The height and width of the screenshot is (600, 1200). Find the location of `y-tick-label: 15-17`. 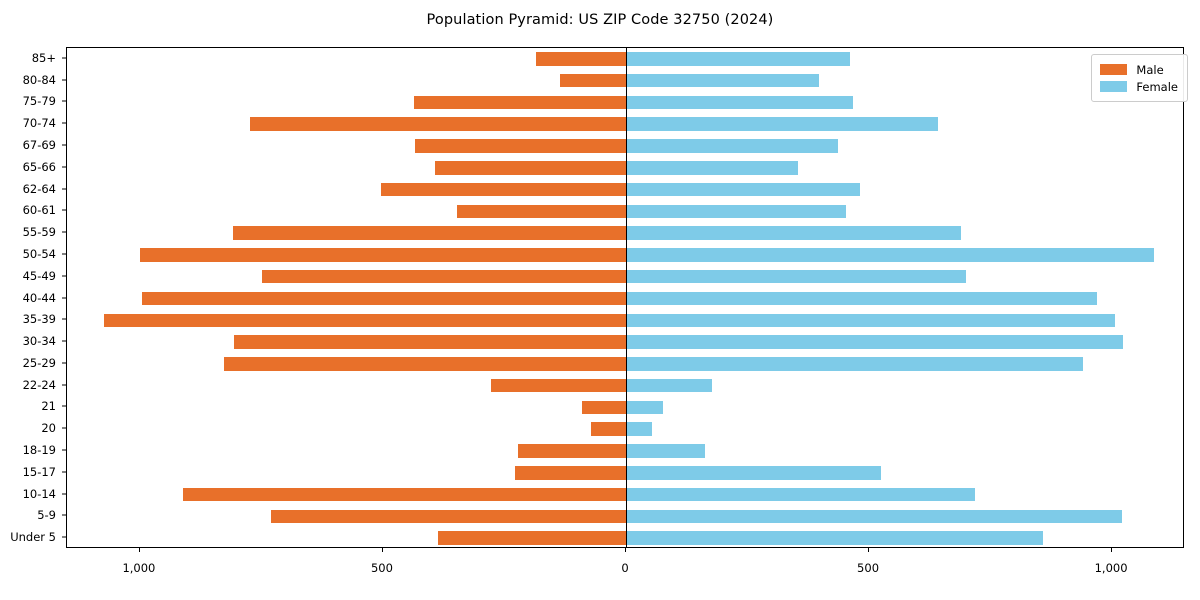

y-tick-label: 15-17 is located at coordinates (39, 471).